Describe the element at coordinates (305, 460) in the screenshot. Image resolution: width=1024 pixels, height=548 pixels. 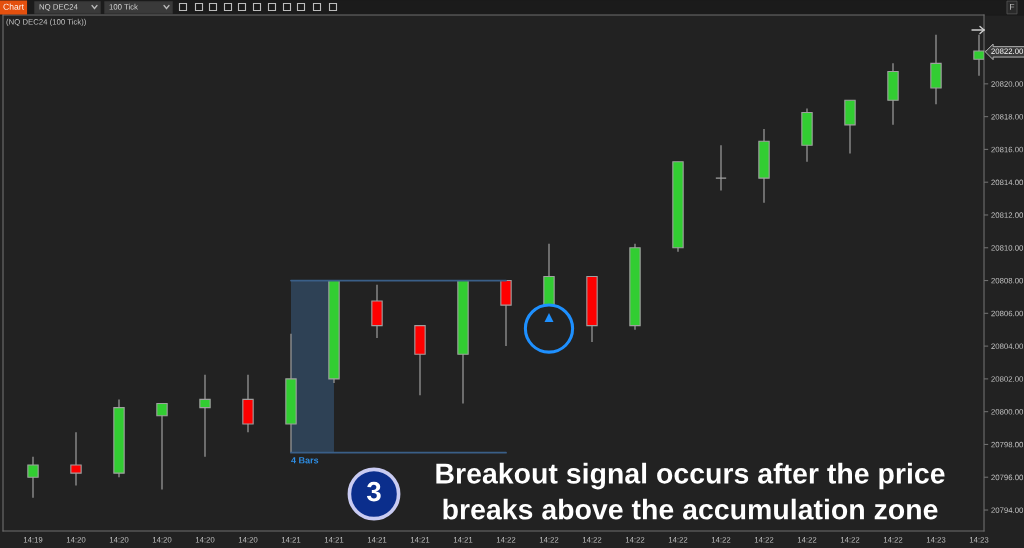
I see `text: 4 Bars` at that location.